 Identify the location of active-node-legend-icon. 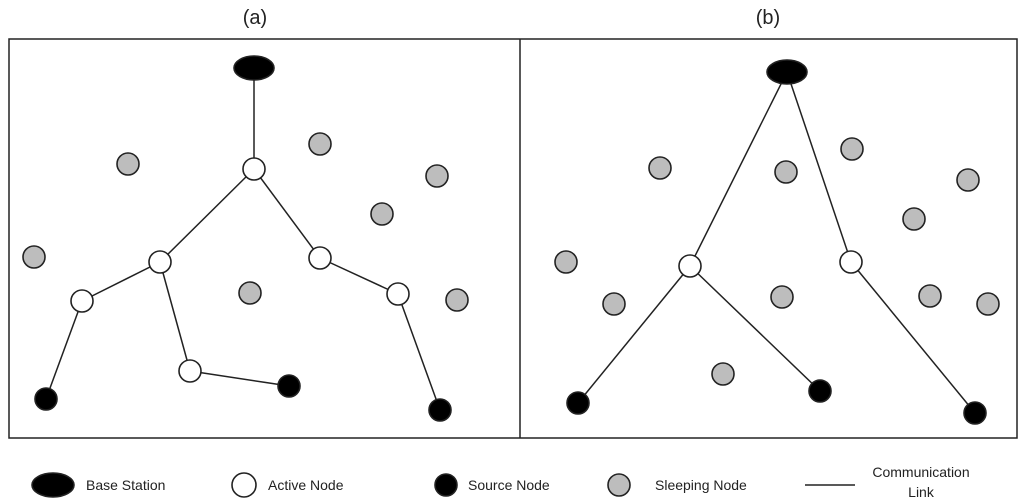
(244, 485).